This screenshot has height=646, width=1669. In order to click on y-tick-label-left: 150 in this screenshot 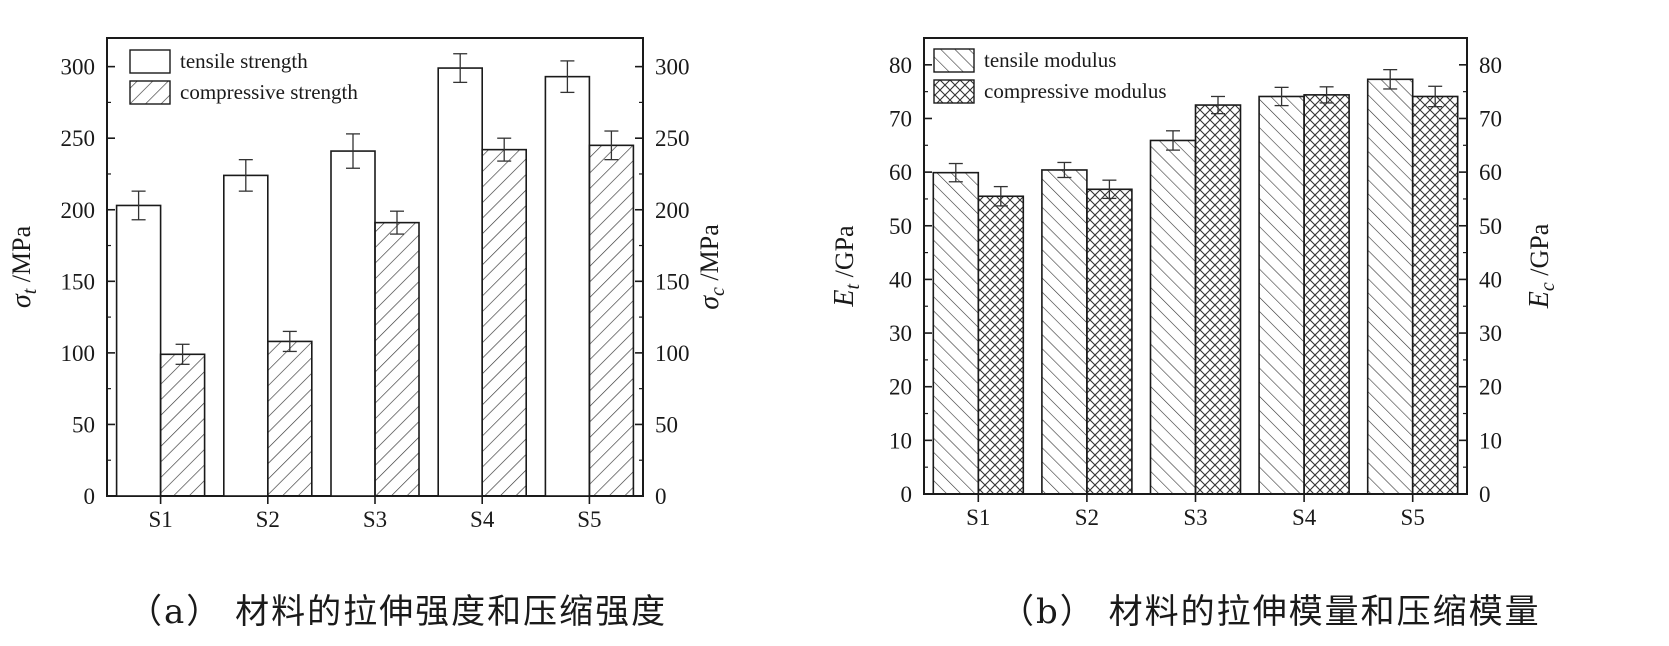, I will do `click(78, 281)`.